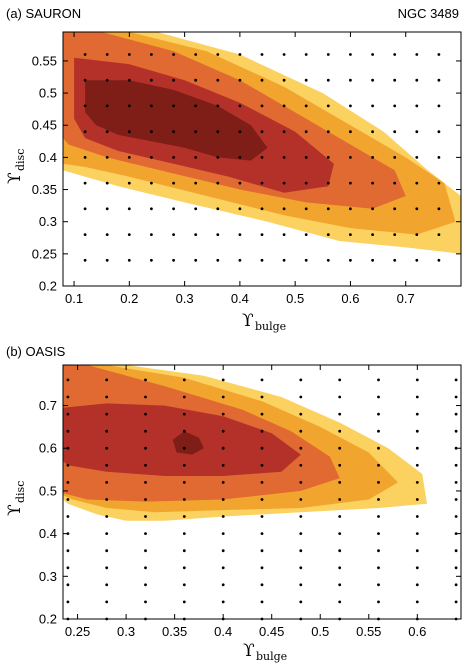 This screenshot has height=666, width=468. I want to click on panel-b-xlabel-subscript: bulge, so click(271, 656).